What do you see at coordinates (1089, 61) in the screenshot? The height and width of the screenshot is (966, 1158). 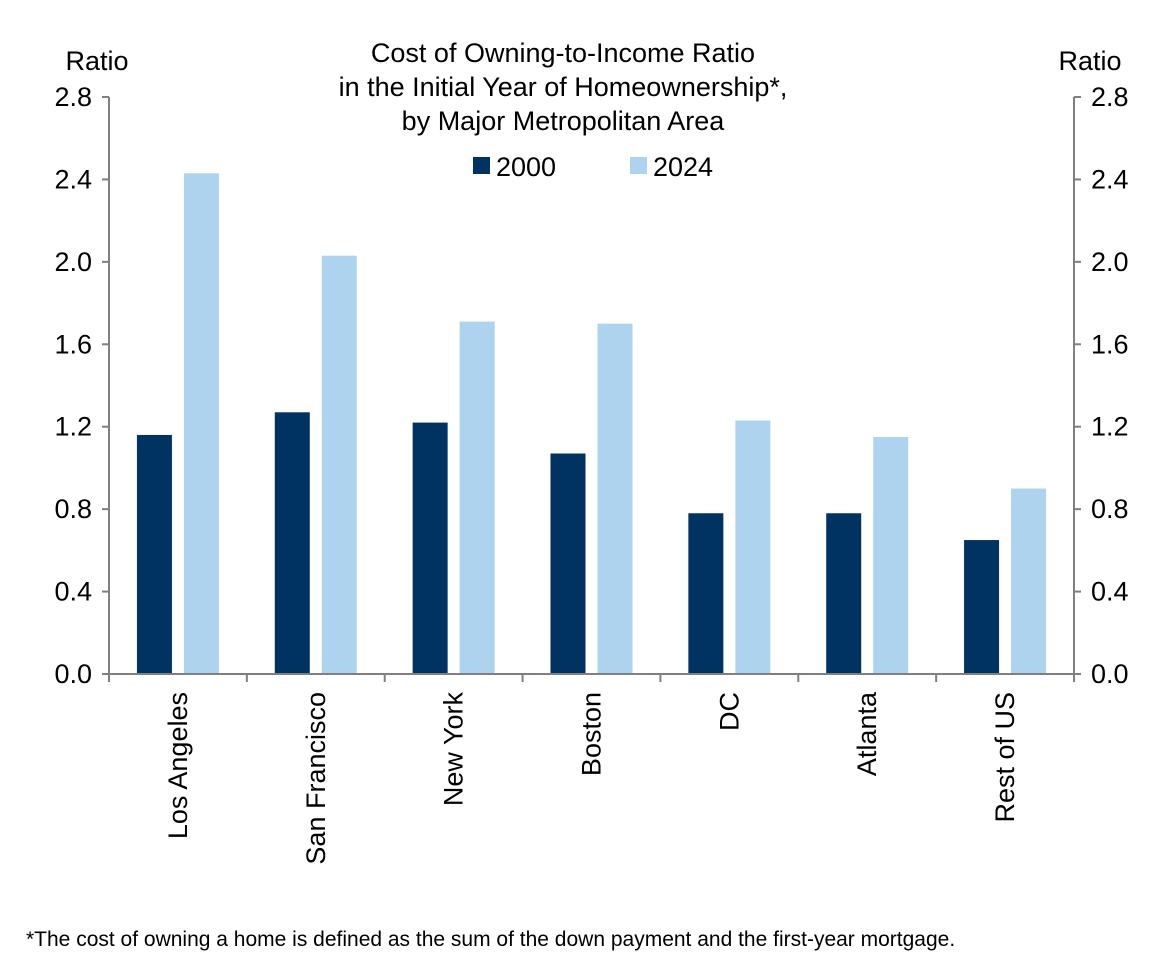 I see `y-axis-title-right: Ratio` at bounding box center [1089, 61].